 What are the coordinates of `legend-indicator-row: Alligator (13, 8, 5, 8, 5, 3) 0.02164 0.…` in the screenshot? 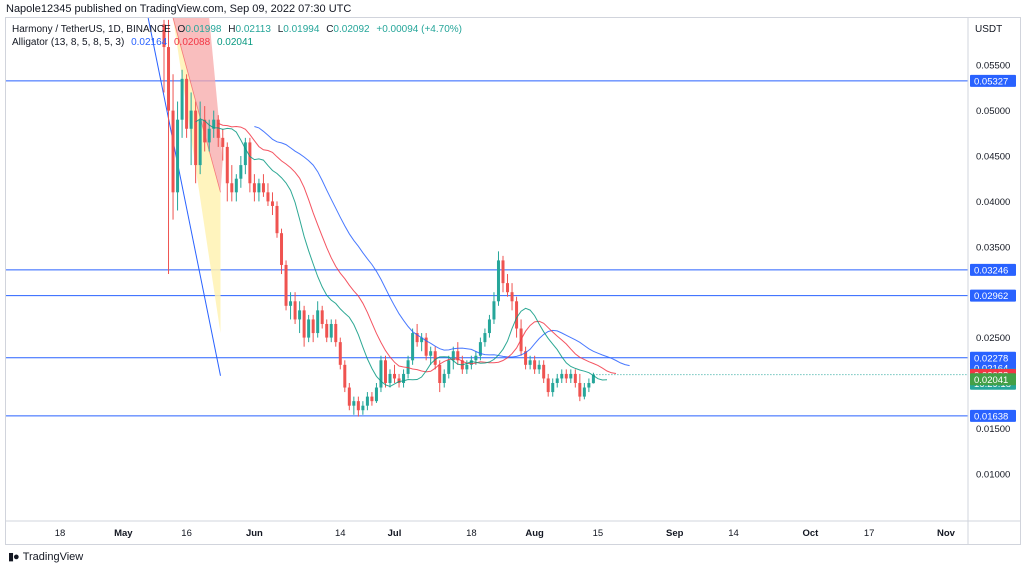 It's located at (132, 42).